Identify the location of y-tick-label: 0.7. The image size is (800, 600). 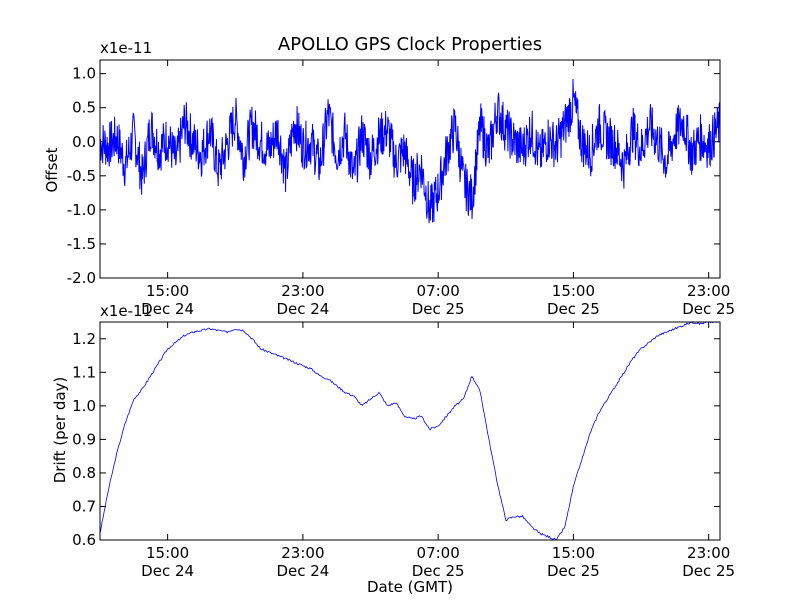
(84, 506).